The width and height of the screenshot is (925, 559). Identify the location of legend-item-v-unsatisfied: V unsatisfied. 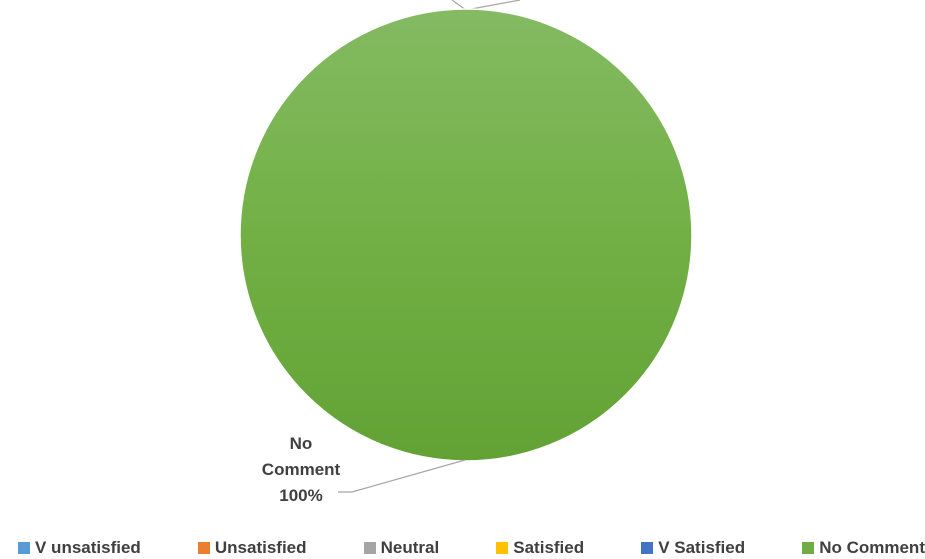
(79, 548).